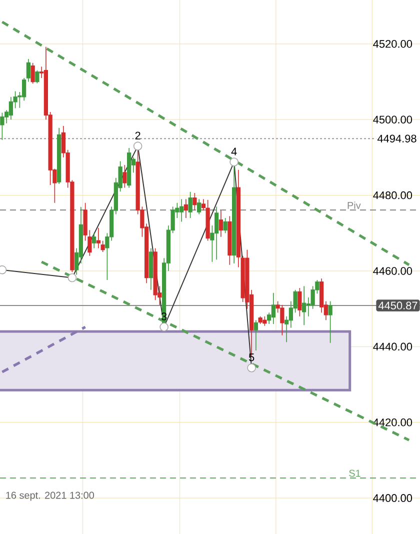 This screenshot has width=420, height=534. Describe the element at coordinates (392, 346) in the screenshot. I see `y-tick-label: 4440.00` at that location.